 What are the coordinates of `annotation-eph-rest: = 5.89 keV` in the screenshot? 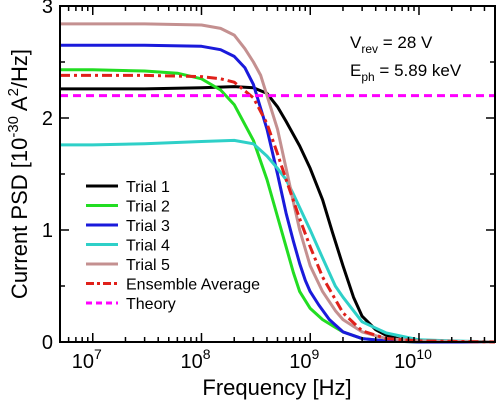 It's located at (418, 70).